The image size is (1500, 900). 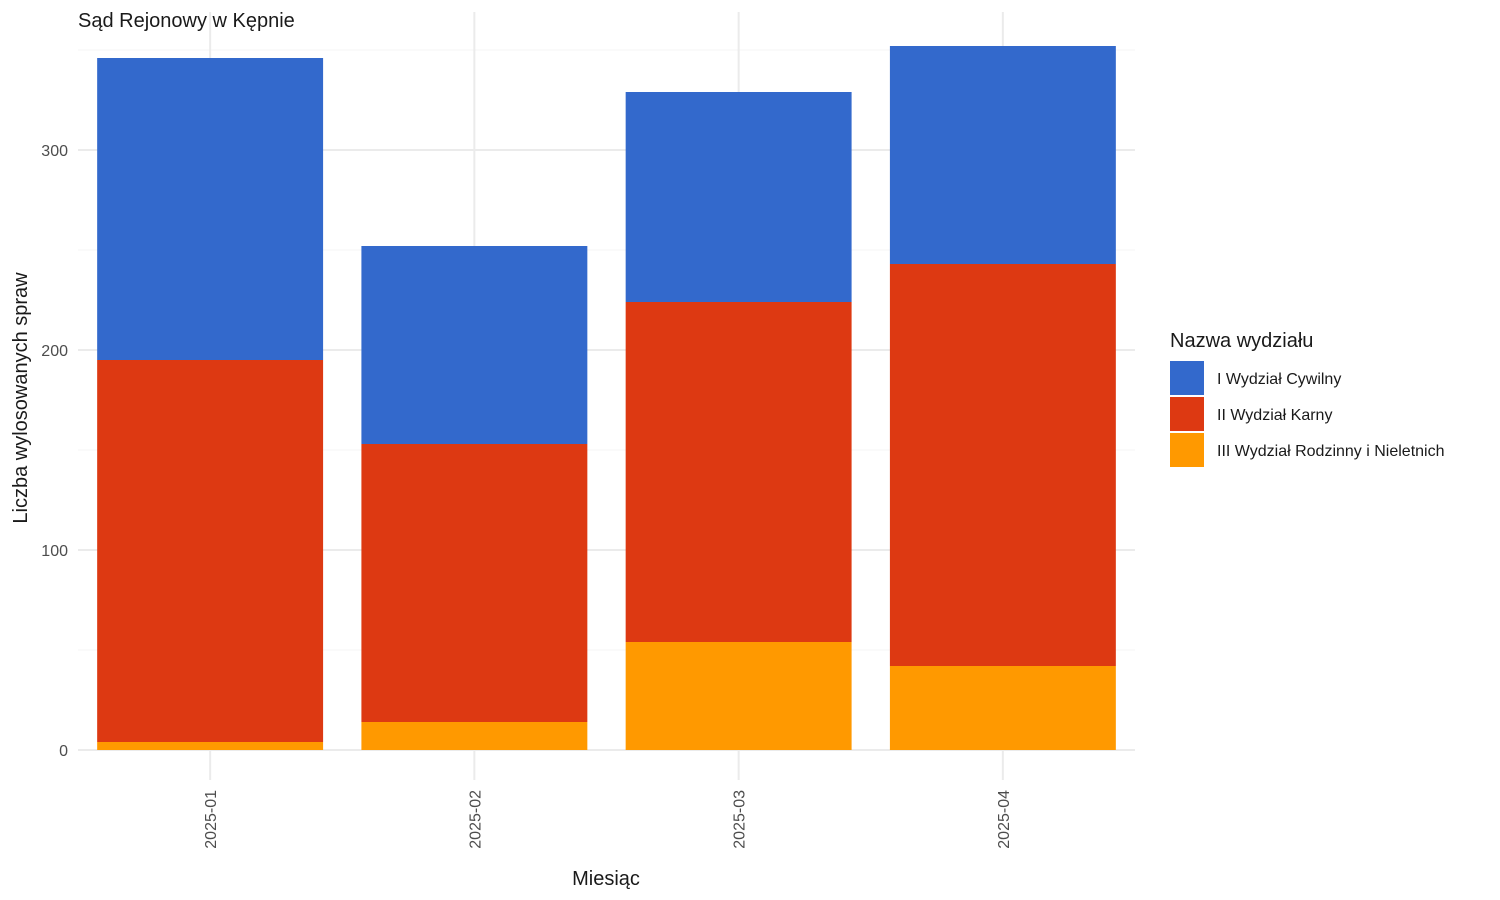 I want to click on chart-title: Sąd Rejonowy w Kępnie, so click(x=186, y=21).